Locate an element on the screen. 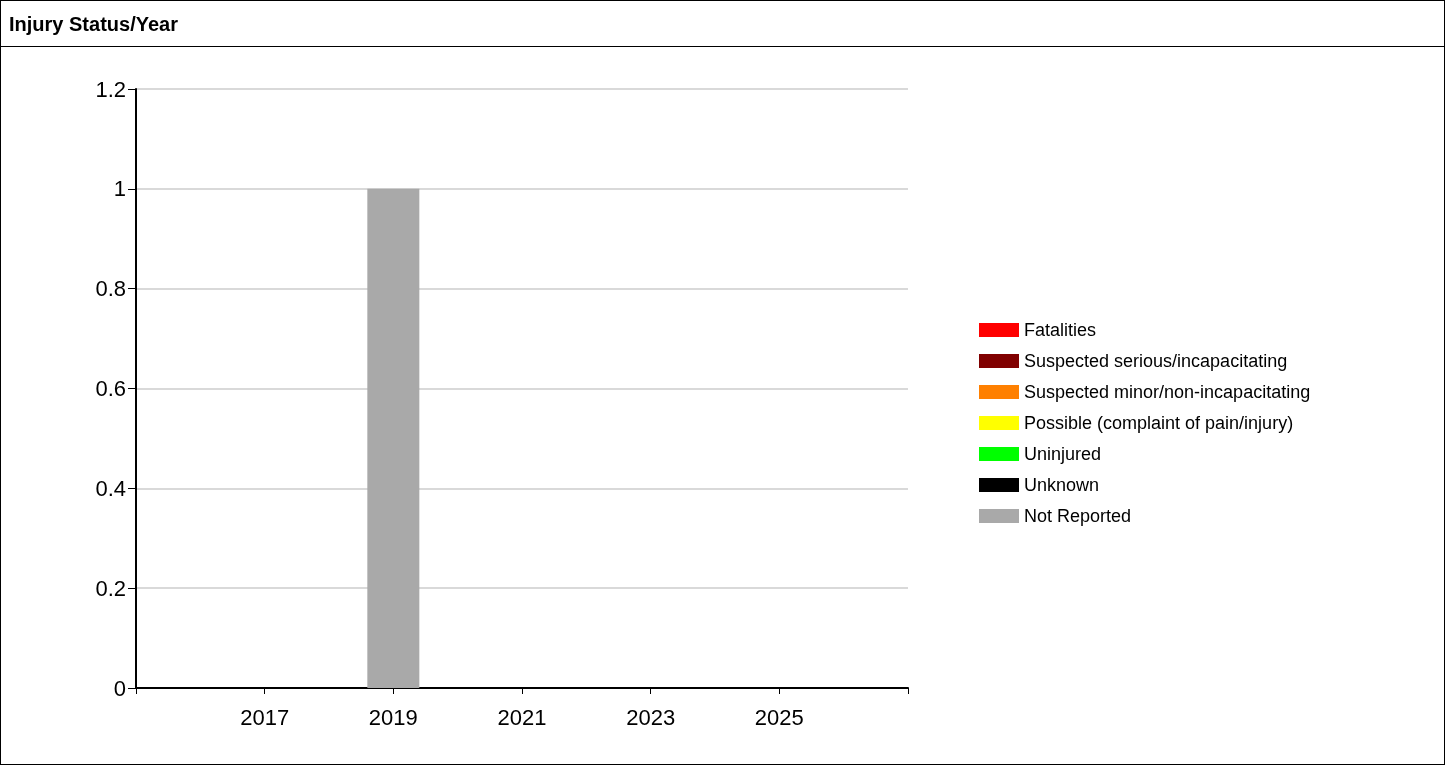 The image size is (1445, 765). legend-label: Suspected serious/incapacitating is located at coordinates (1156, 361).